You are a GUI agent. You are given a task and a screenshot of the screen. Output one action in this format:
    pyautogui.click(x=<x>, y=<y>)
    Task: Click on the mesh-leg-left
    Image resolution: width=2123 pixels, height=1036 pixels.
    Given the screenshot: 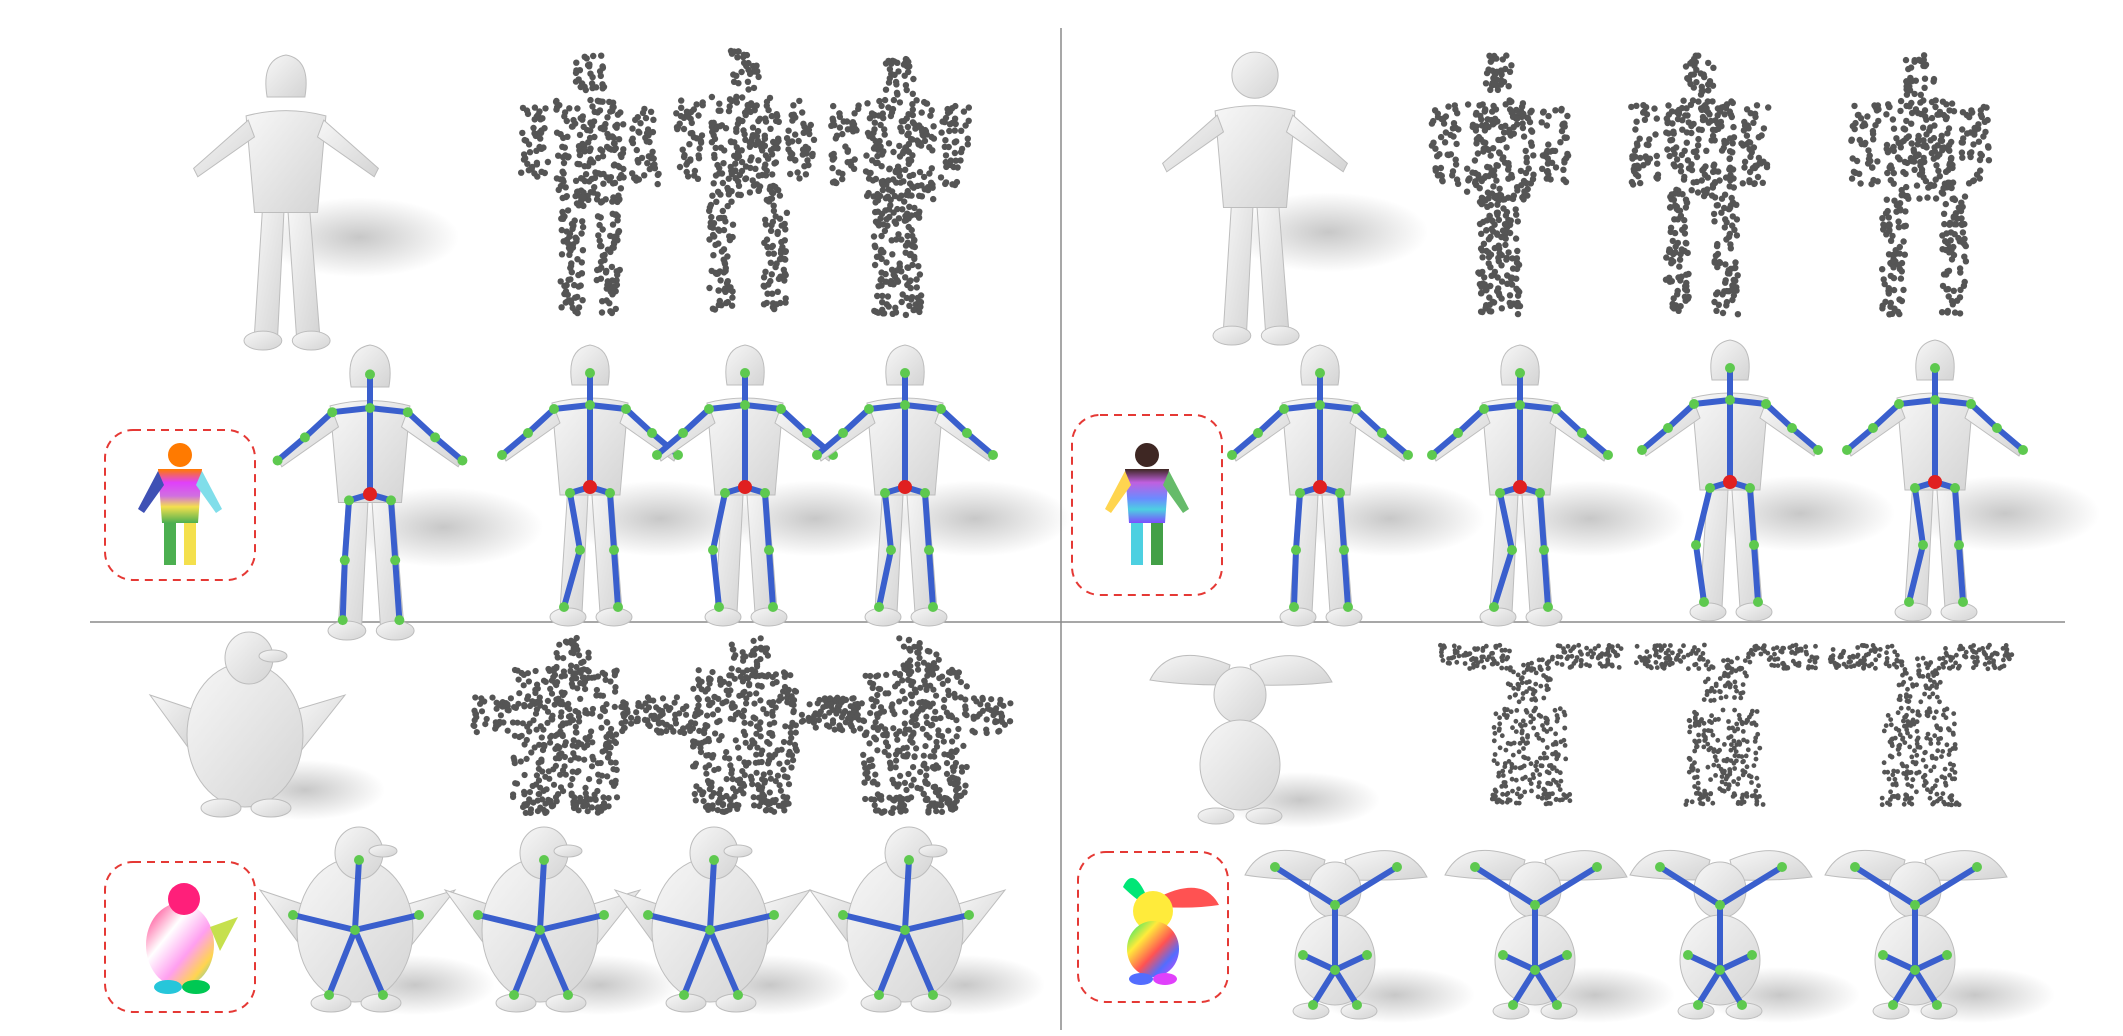 What is the action you would take?
    pyautogui.click(x=1238, y=264)
    